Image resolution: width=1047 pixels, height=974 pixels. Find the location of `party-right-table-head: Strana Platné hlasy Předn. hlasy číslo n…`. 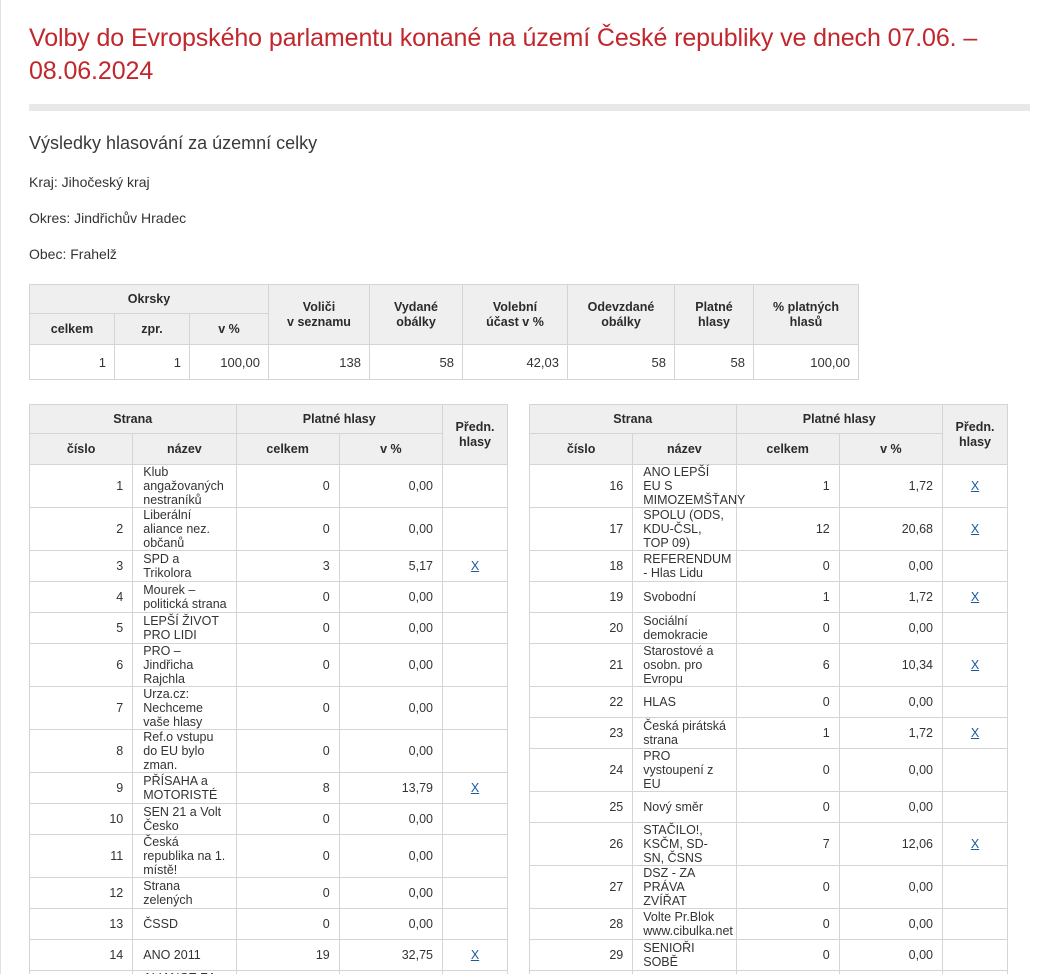

party-right-table-head: Strana Platné hlasy Předn. hlasy číslo n… is located at coordinates (768, 434).